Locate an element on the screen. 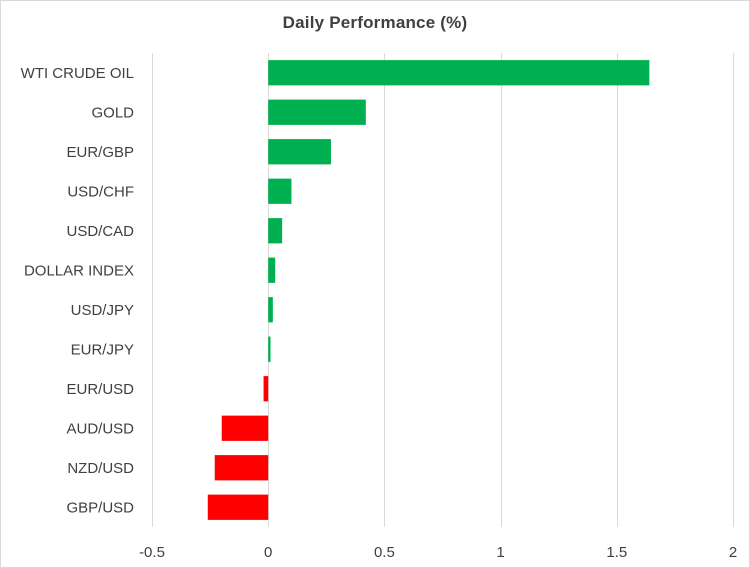  category-label: USD/JPY is located at coordinates (102, 310).